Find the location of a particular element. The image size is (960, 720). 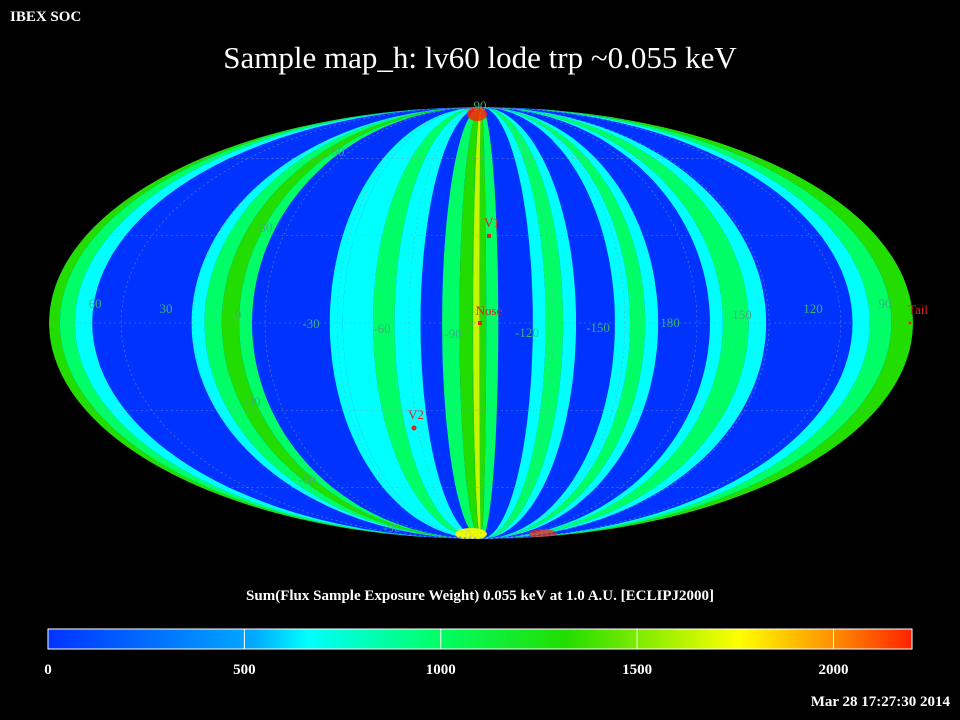

lon-label: -90 is located at coordinates (452, 333).